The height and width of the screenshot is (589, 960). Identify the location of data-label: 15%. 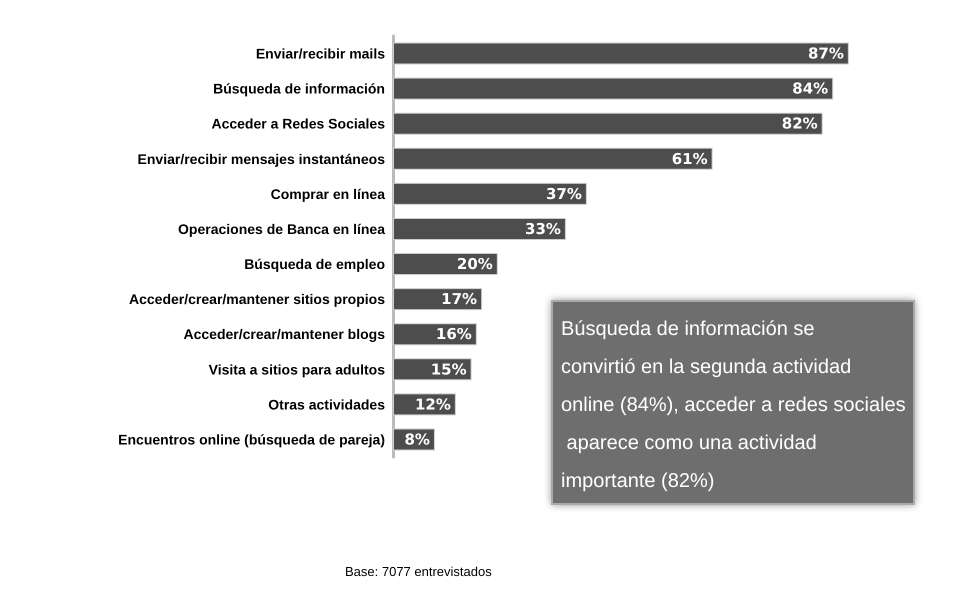
(448, 369).